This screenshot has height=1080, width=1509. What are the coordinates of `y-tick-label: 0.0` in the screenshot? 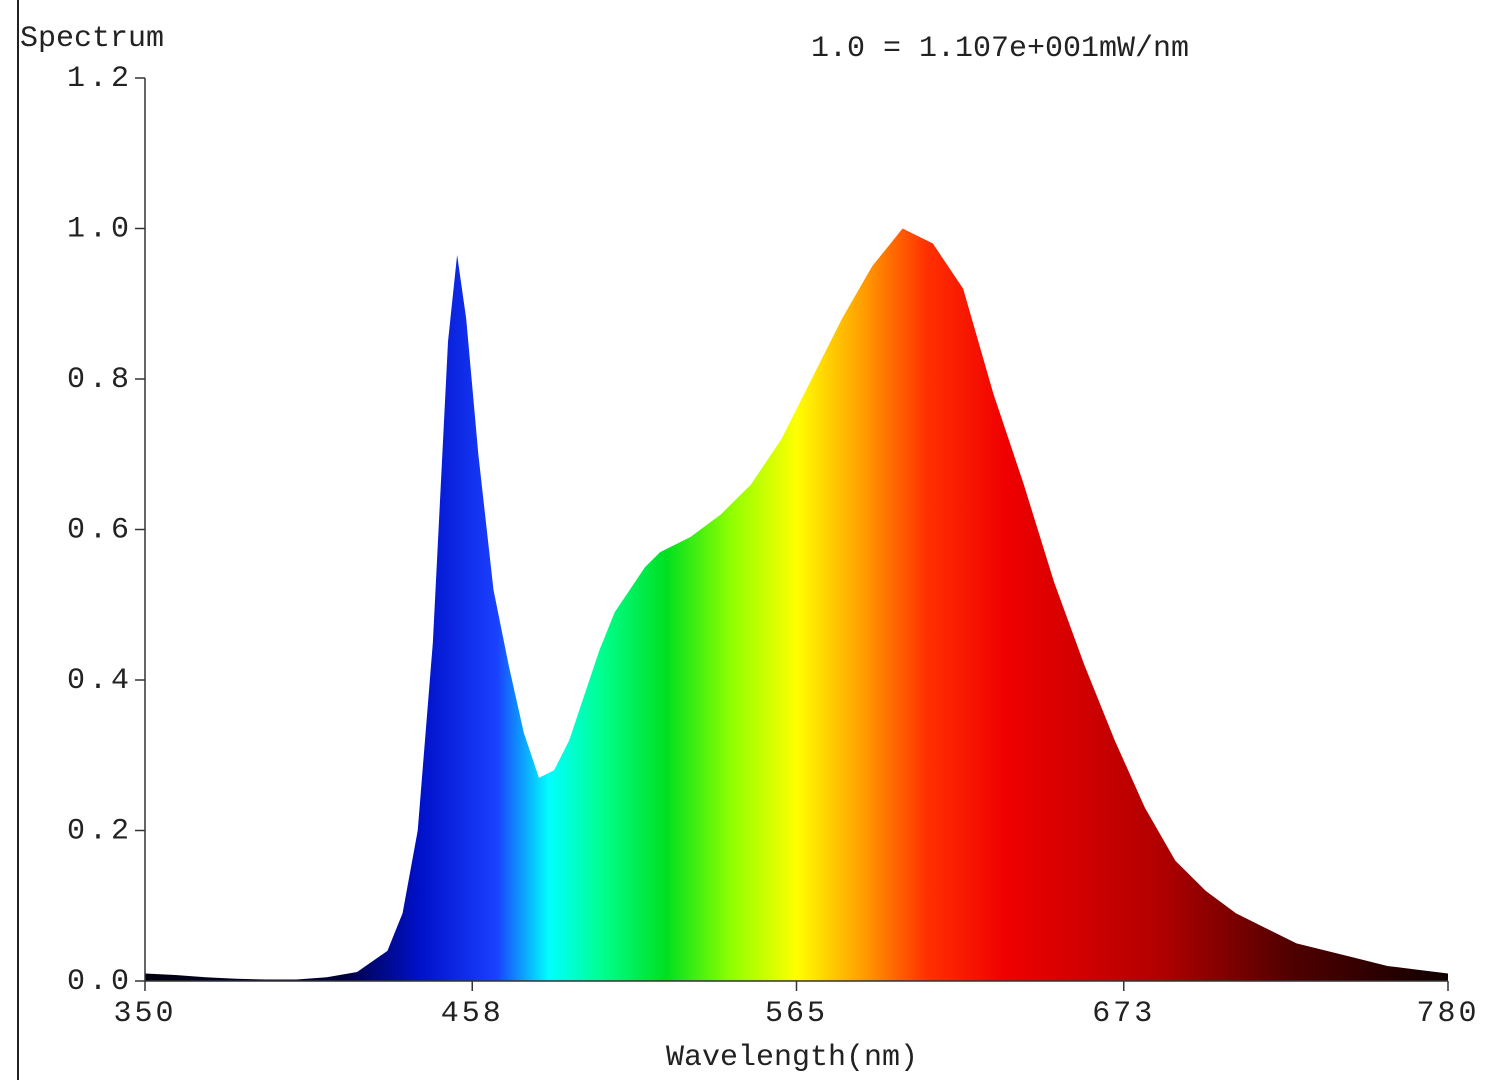 It's located at (100, 982).